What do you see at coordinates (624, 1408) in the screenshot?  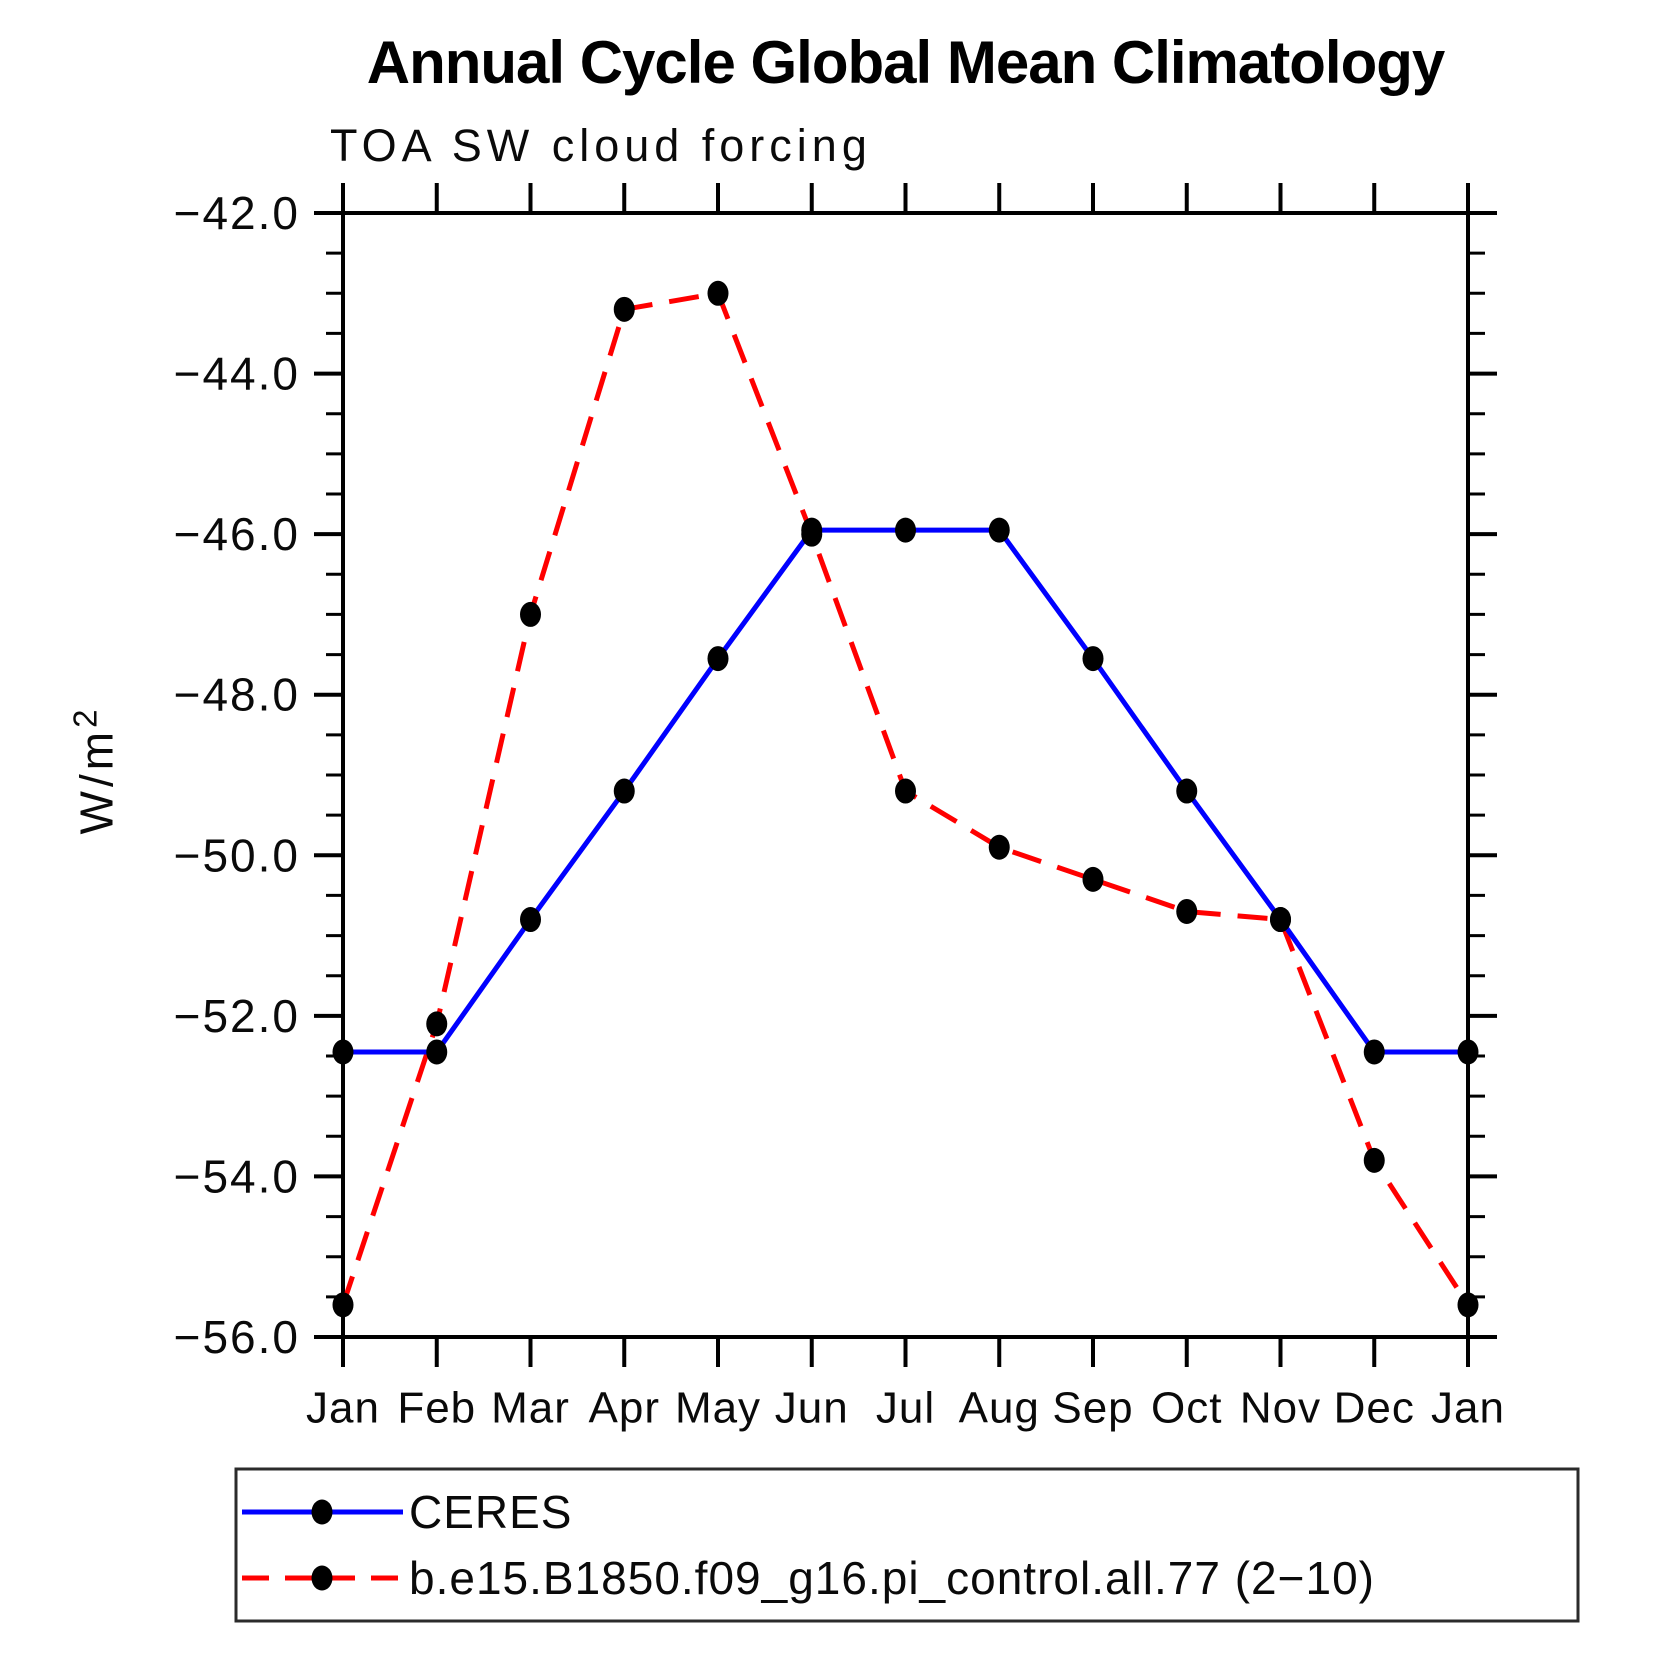 I see `x-tick-label: Apr` at bounding box center [624, 1408].